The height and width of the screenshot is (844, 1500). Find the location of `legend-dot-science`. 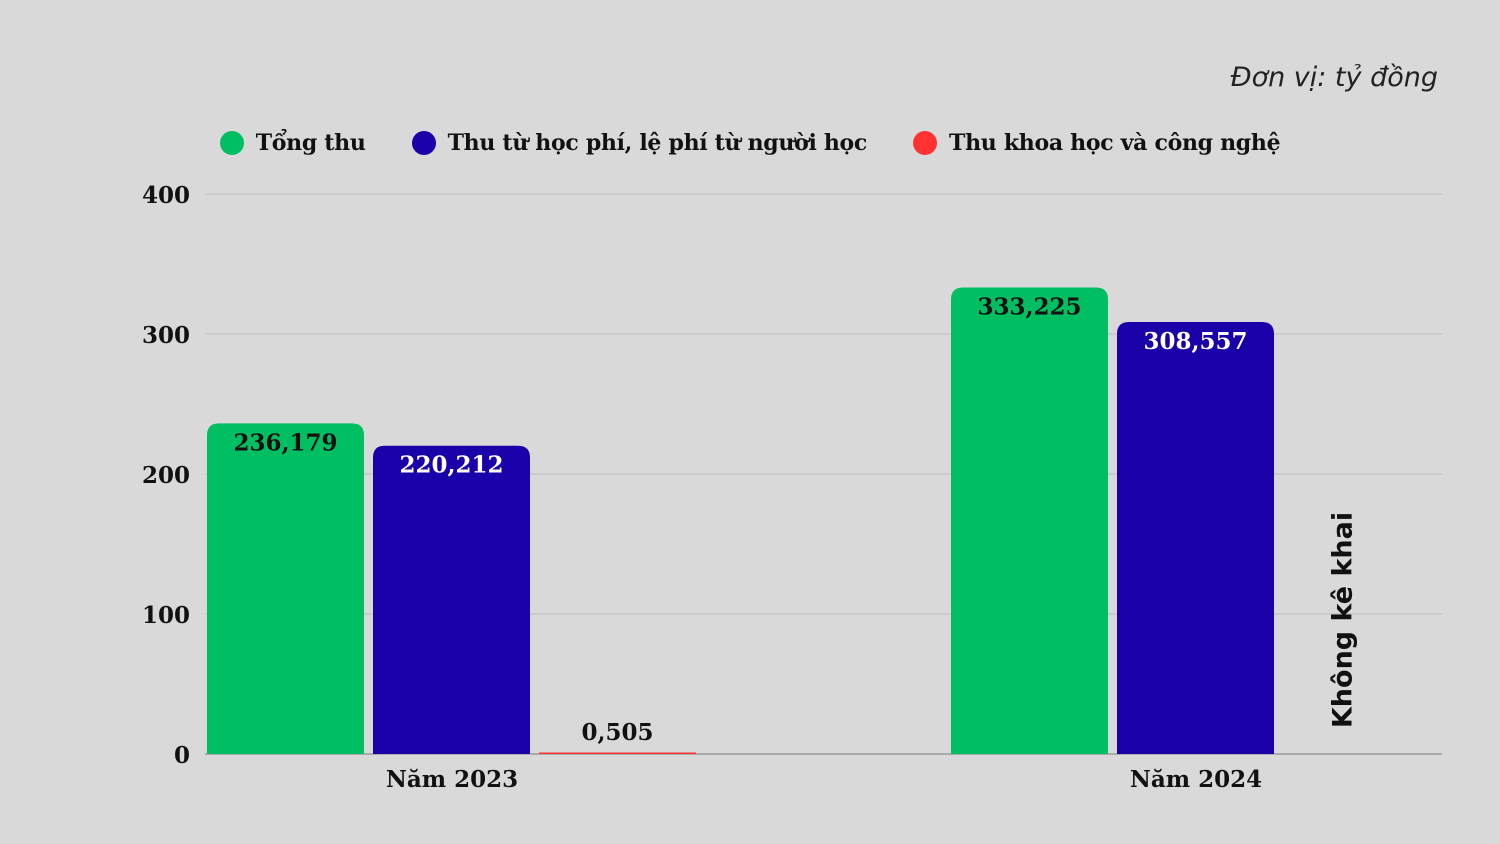

legend-dot-science is located at coordinates (925, 143).